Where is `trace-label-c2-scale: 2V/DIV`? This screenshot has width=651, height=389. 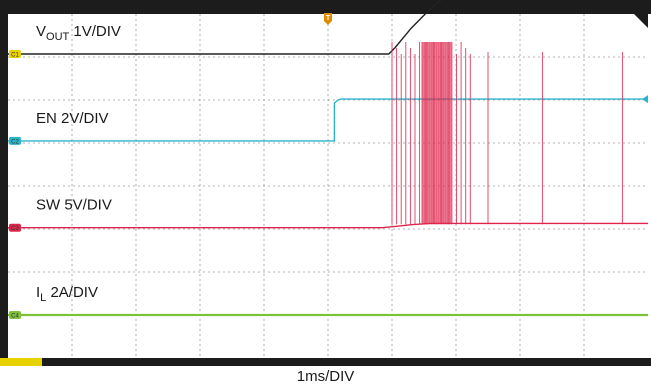 trace-label-c2-scale: 2V/DIV is located at coordinates (83, 118).